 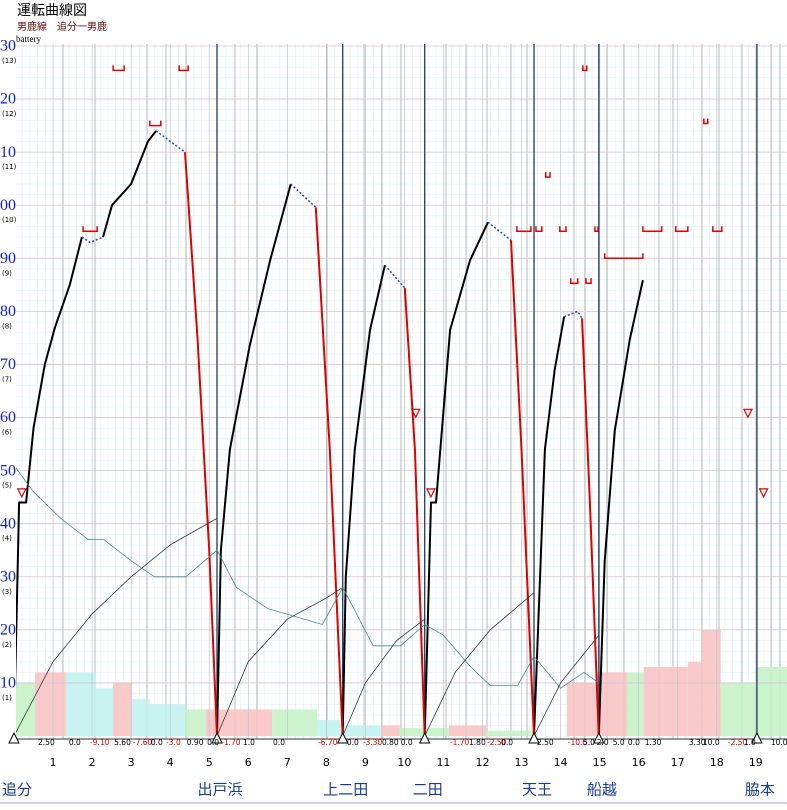 What do you see at coordinates (173, 742) in the screenshot?
I see `gradient-label: -3.0` at bounding box center [173, 742].